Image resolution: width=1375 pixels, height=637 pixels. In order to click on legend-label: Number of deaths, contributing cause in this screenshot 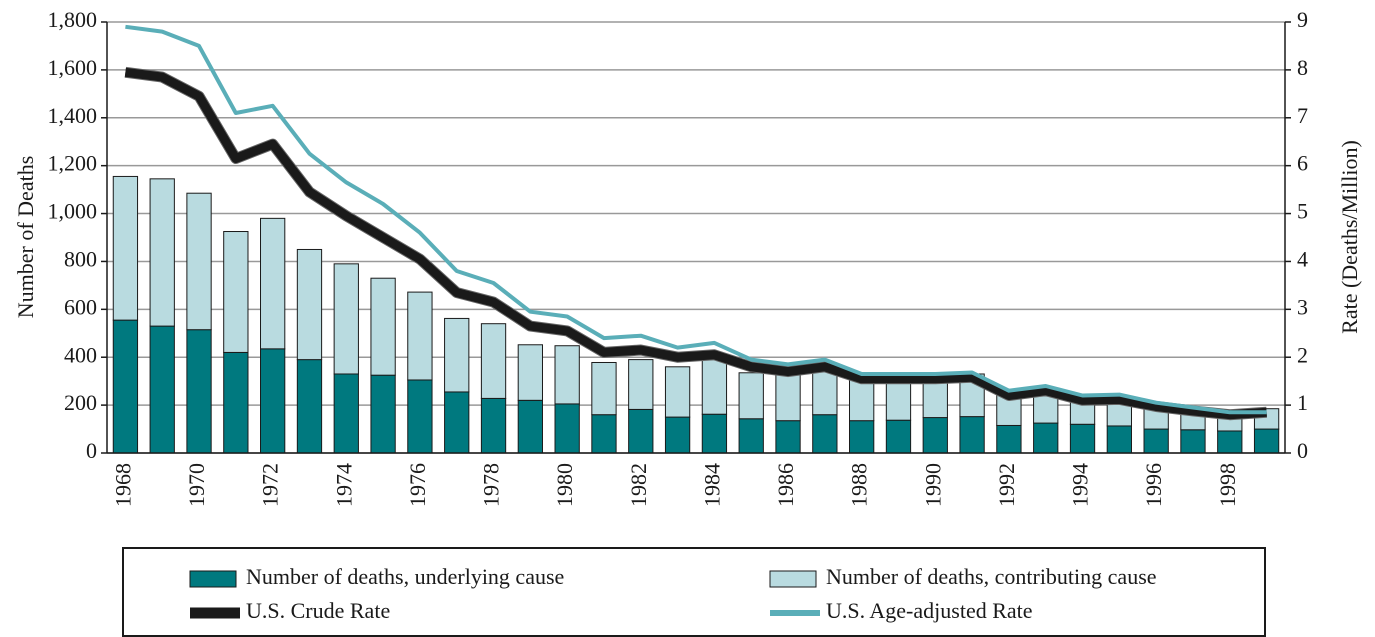, I will do `click(991, 576)`.